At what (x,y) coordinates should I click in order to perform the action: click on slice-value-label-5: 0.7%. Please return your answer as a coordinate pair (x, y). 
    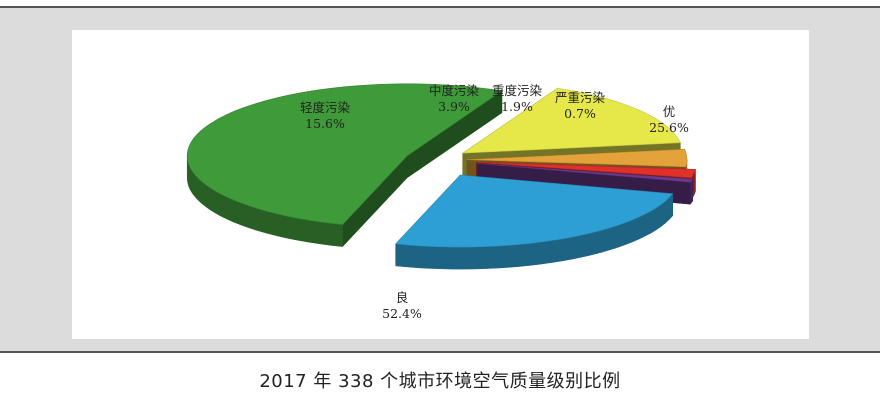
    Looking at the image, I should click on (580, 113).